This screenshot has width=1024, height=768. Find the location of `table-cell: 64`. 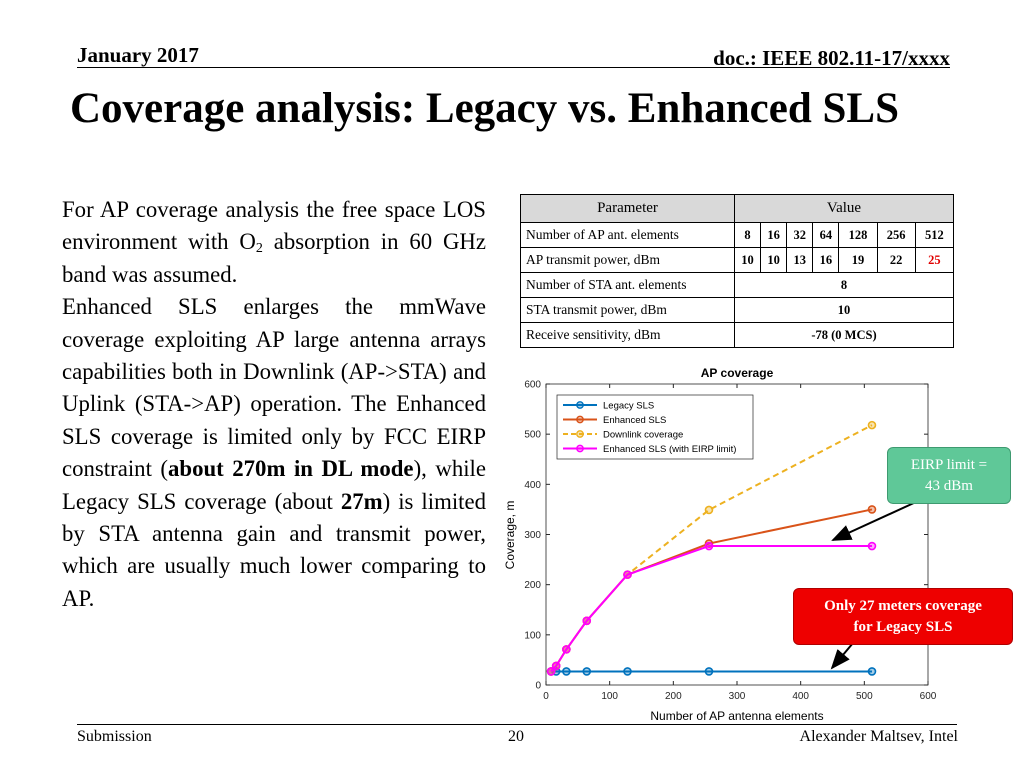

table-cell: 64 is located at coordinates (826, 235).